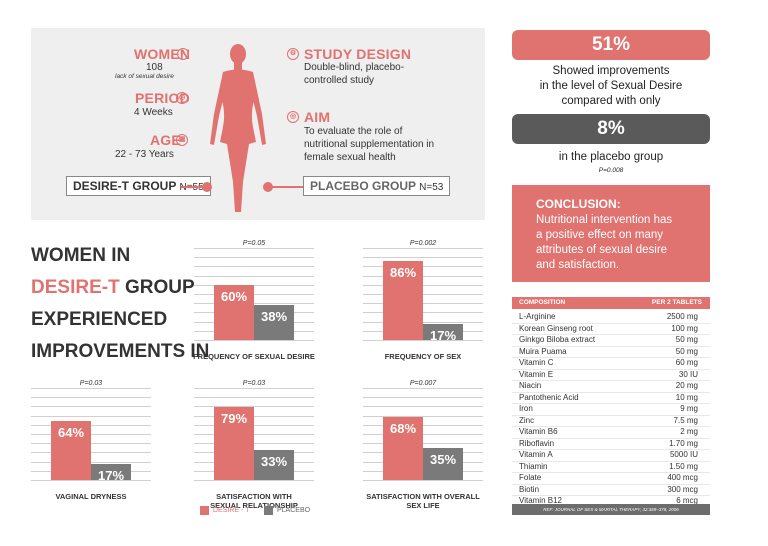 The width and height of the screenshot is (768, 546). I want to click on legend-placebo-swatch, so click(268, 510).